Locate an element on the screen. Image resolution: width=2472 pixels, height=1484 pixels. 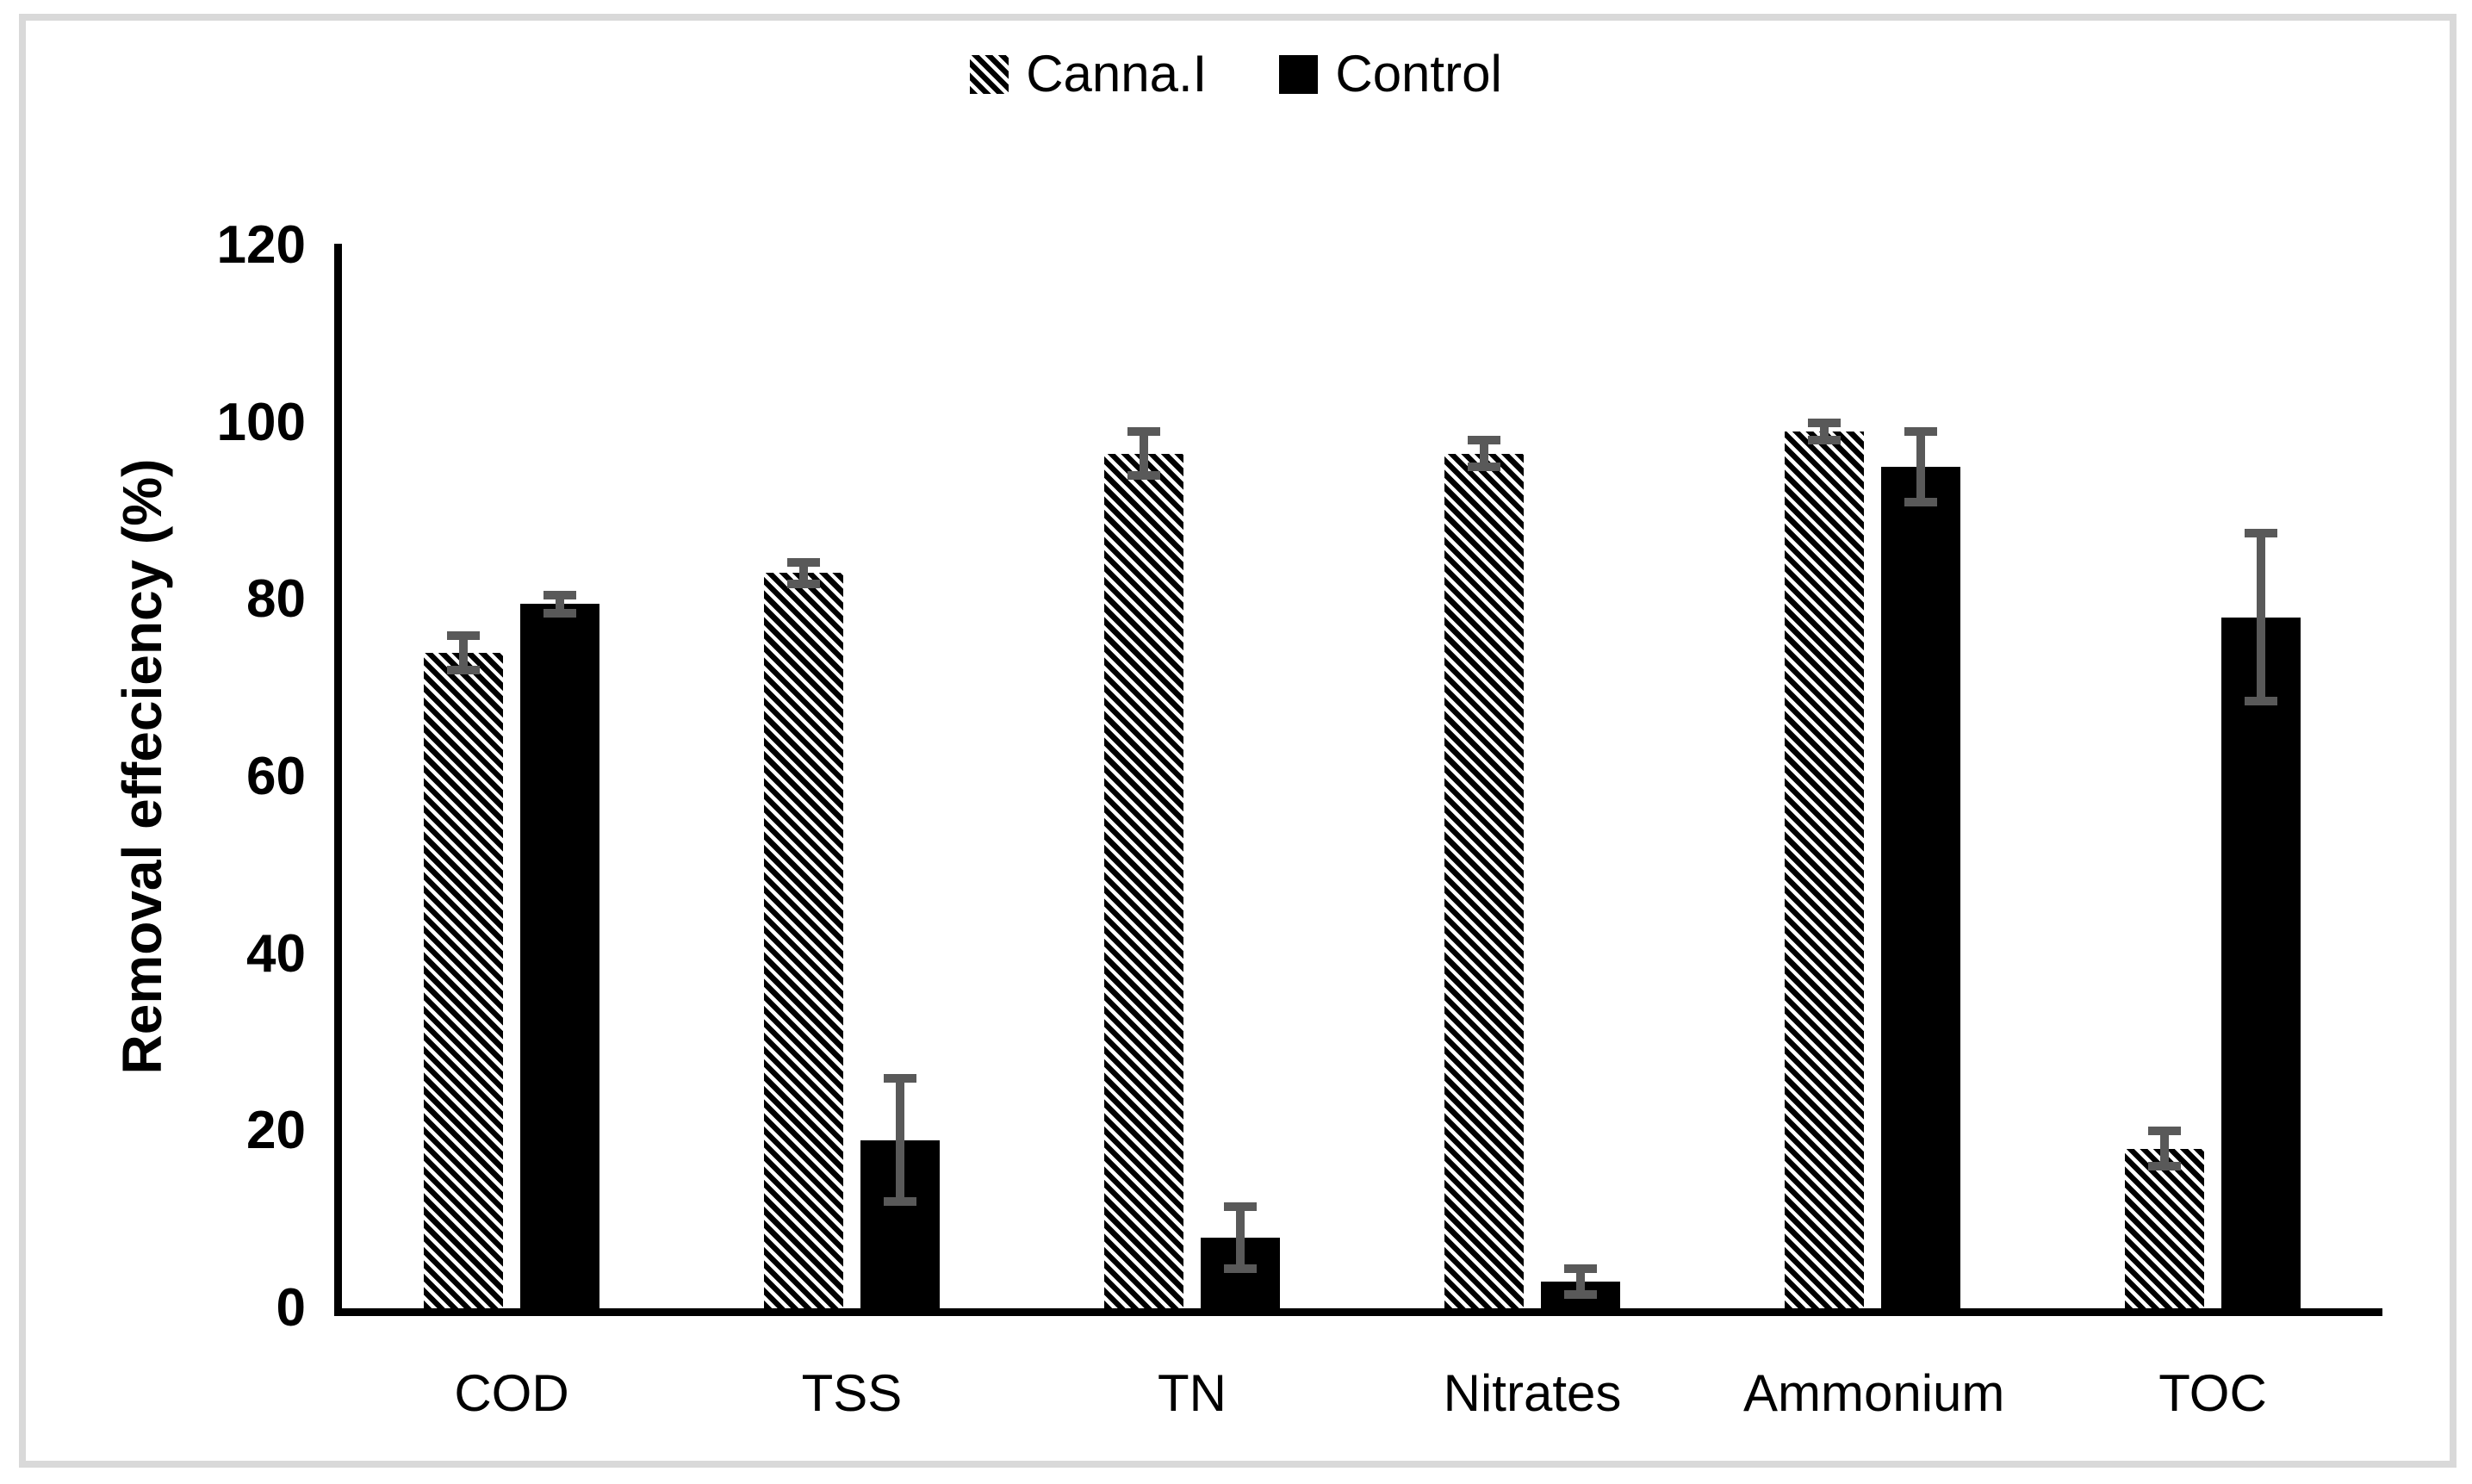
y-tick-label: 20 is located at coordinates (276, 1131).